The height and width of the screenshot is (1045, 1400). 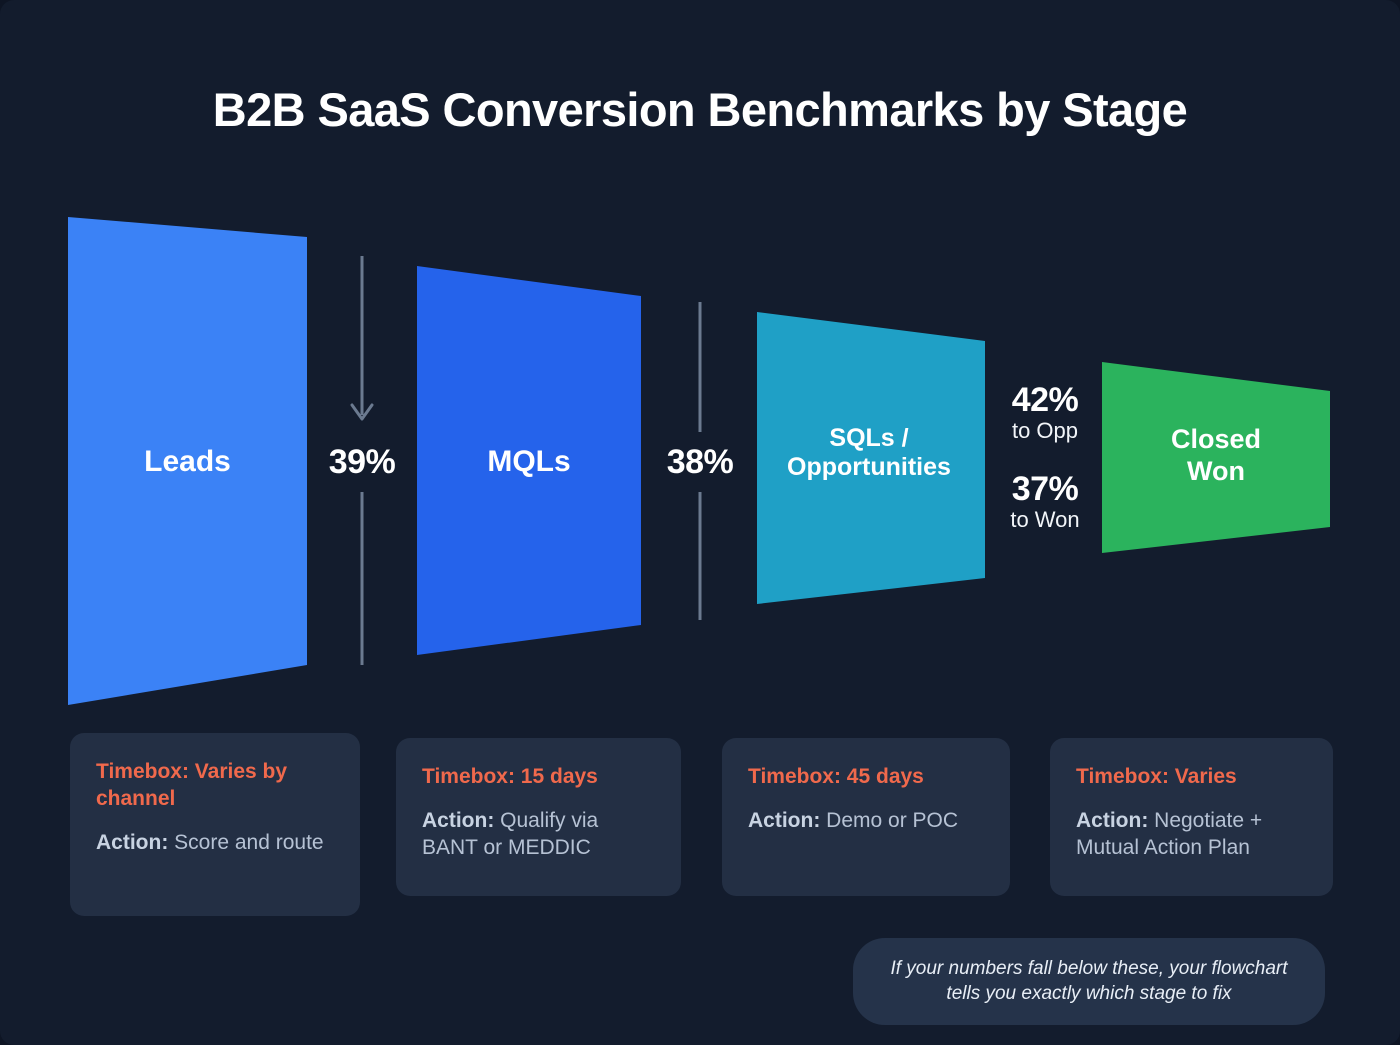 I want to click on stage-card-sqls: Timebox: 45 days Action: Demo or POC, so click(x=866, y=817).